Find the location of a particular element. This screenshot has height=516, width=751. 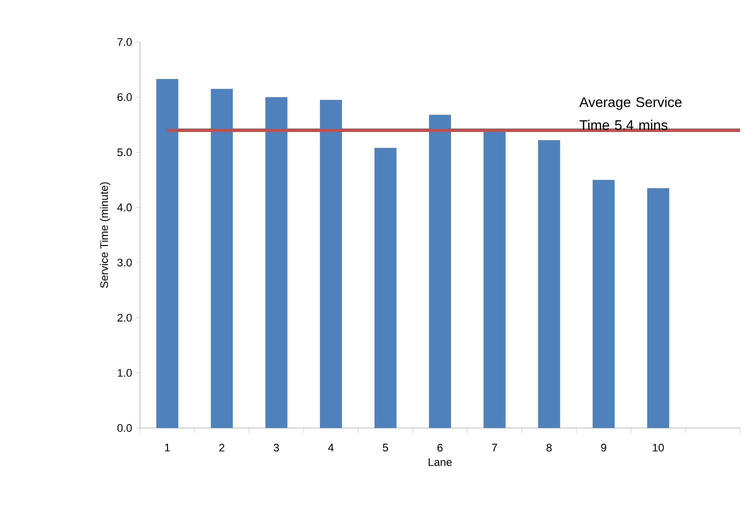

x-tick-label: 6 is located at coordinates (440, 448).